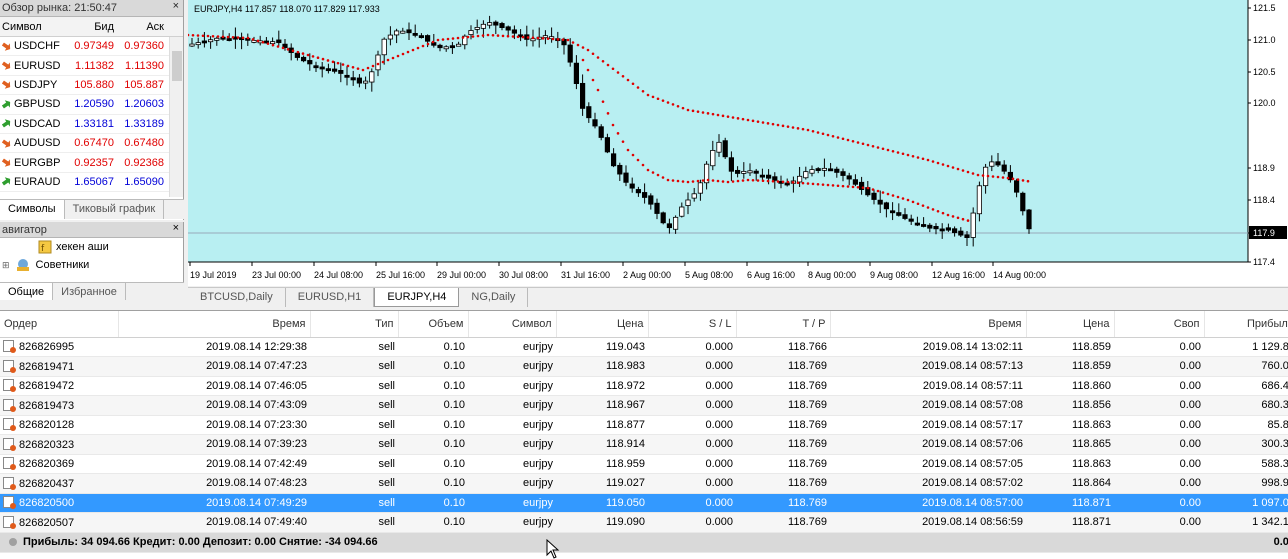 The image size is (1288, 559). I want to click on order-number: 826826995, so click(47, 347).